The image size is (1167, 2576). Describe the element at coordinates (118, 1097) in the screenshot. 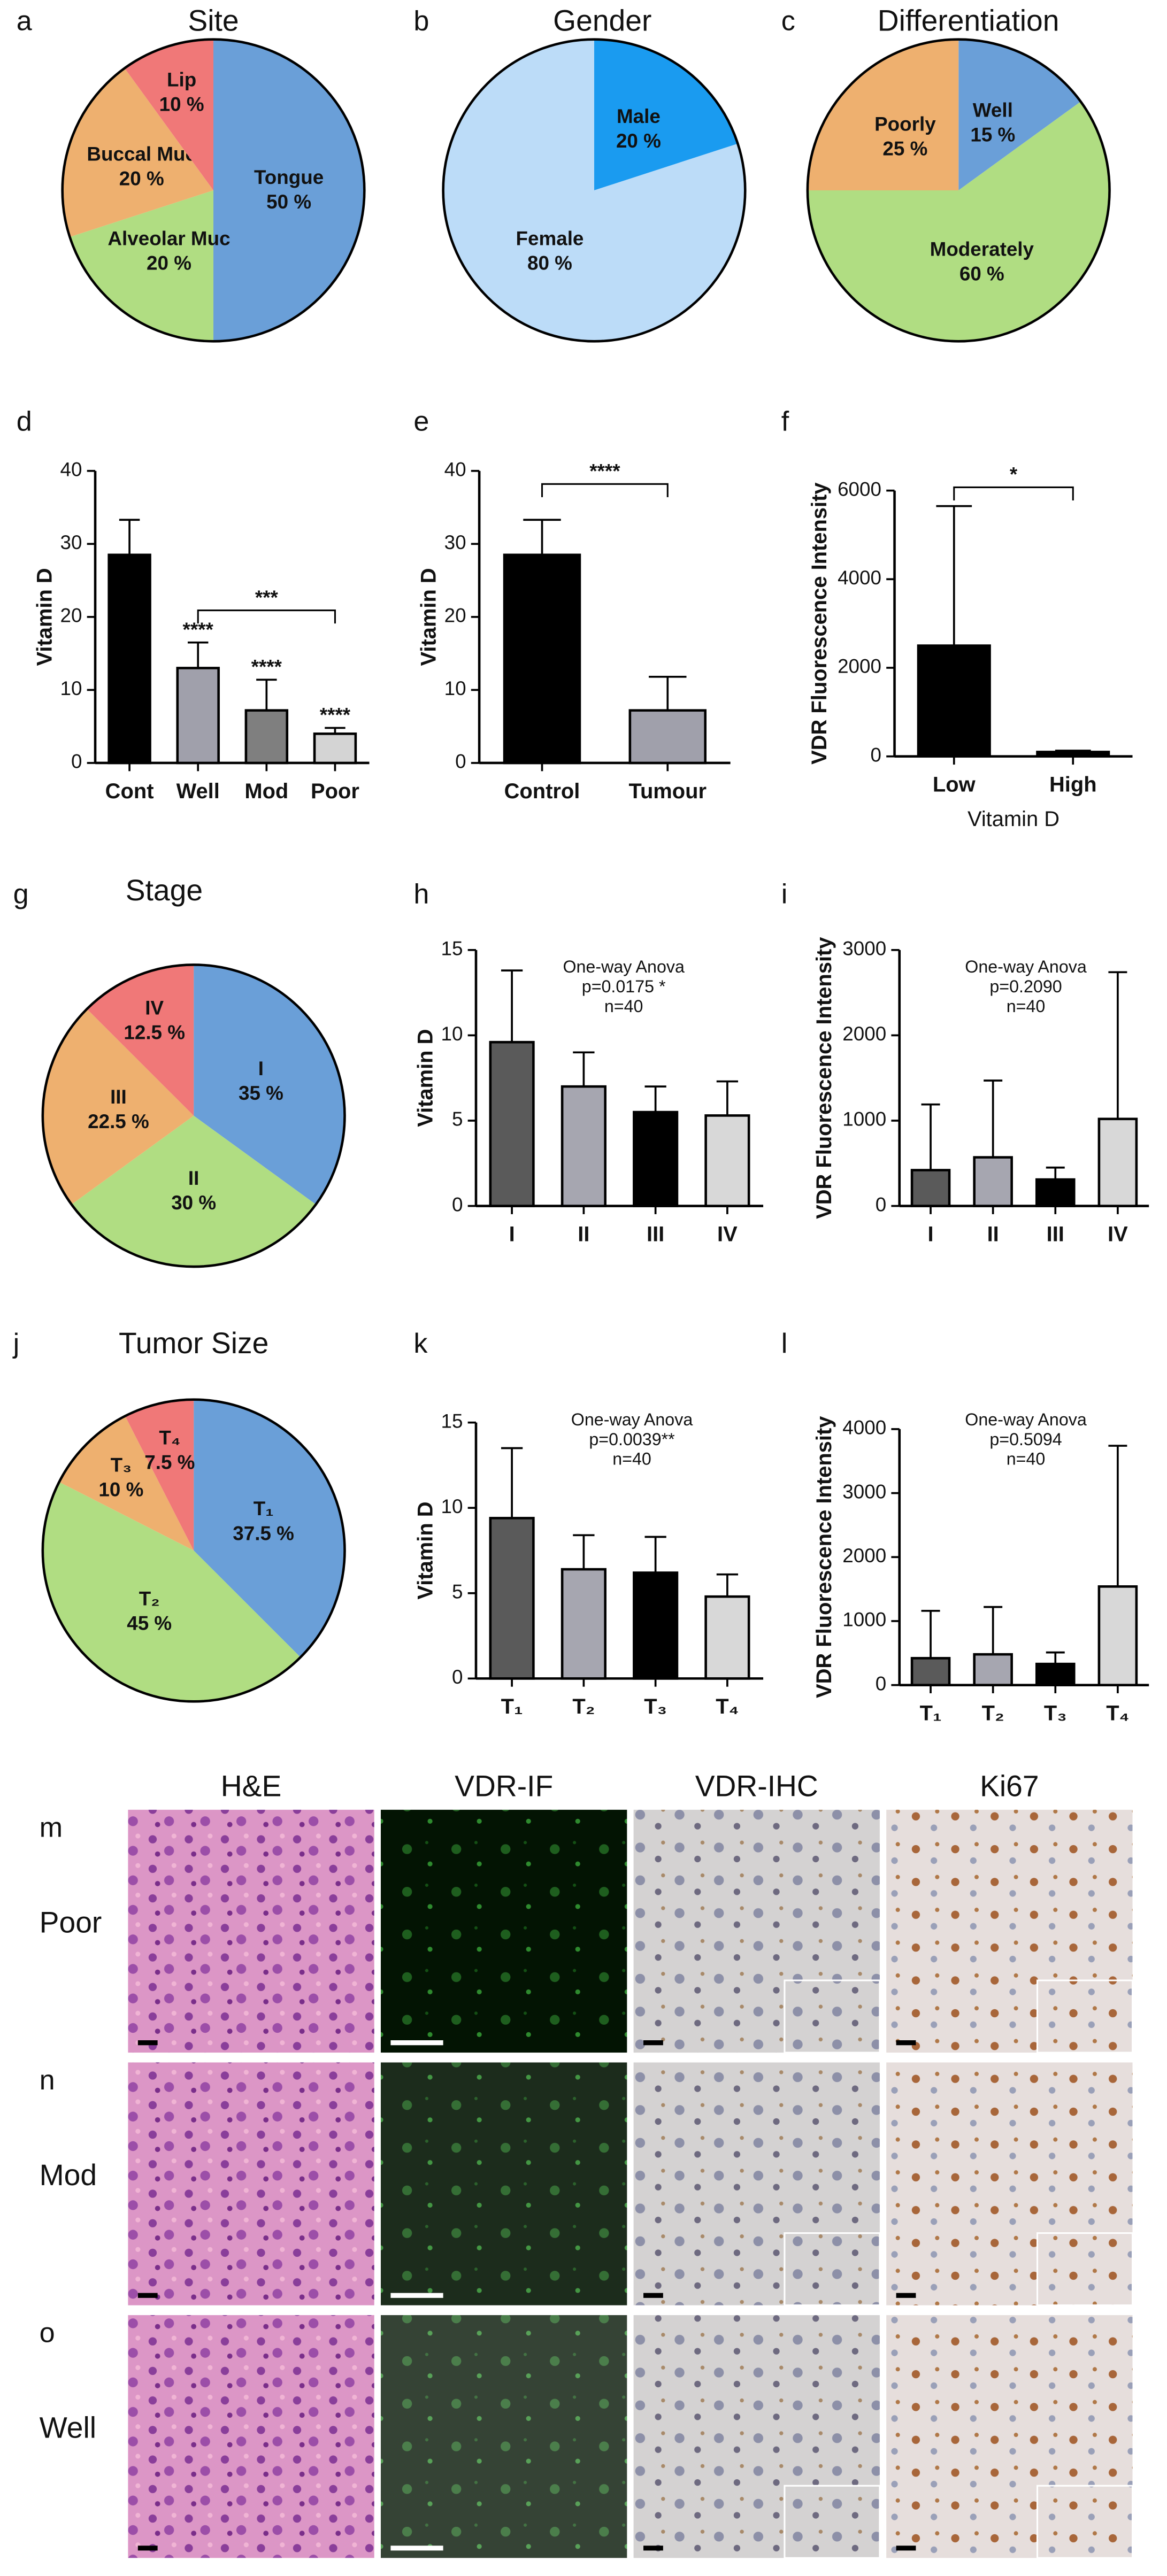

I see `slice-label: III` at that location.